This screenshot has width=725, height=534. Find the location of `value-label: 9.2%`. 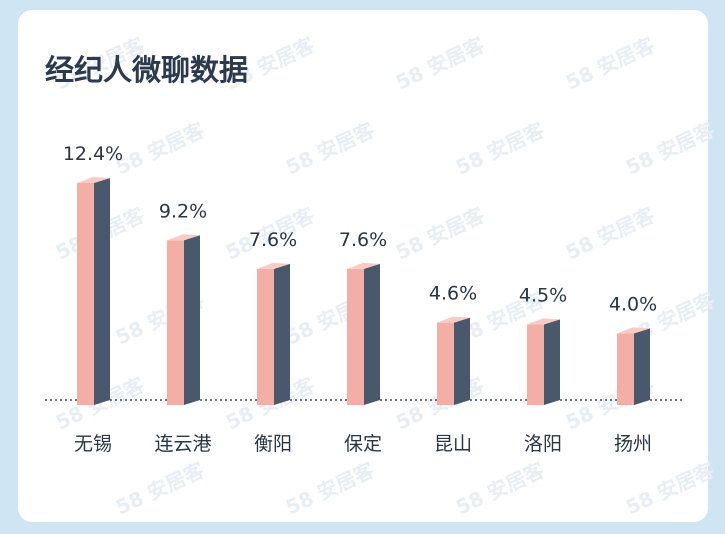

value-label: 9.2% is located at coordinates (183, 211).